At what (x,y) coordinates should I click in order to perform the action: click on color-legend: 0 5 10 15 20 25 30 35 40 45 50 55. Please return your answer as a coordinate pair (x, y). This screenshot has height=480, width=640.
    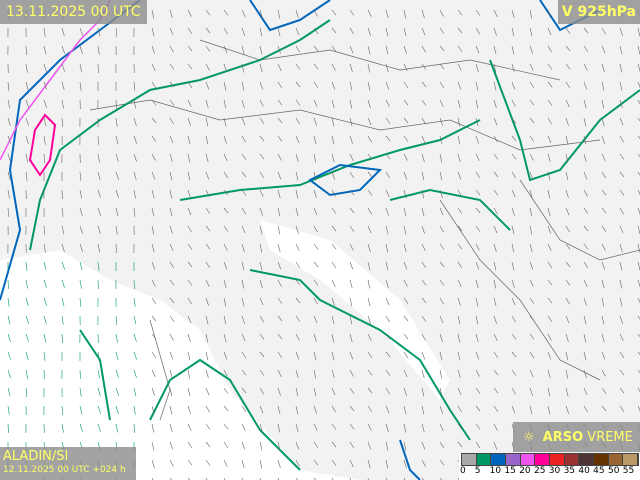
    Looking at the image, I should click on (549, 466).